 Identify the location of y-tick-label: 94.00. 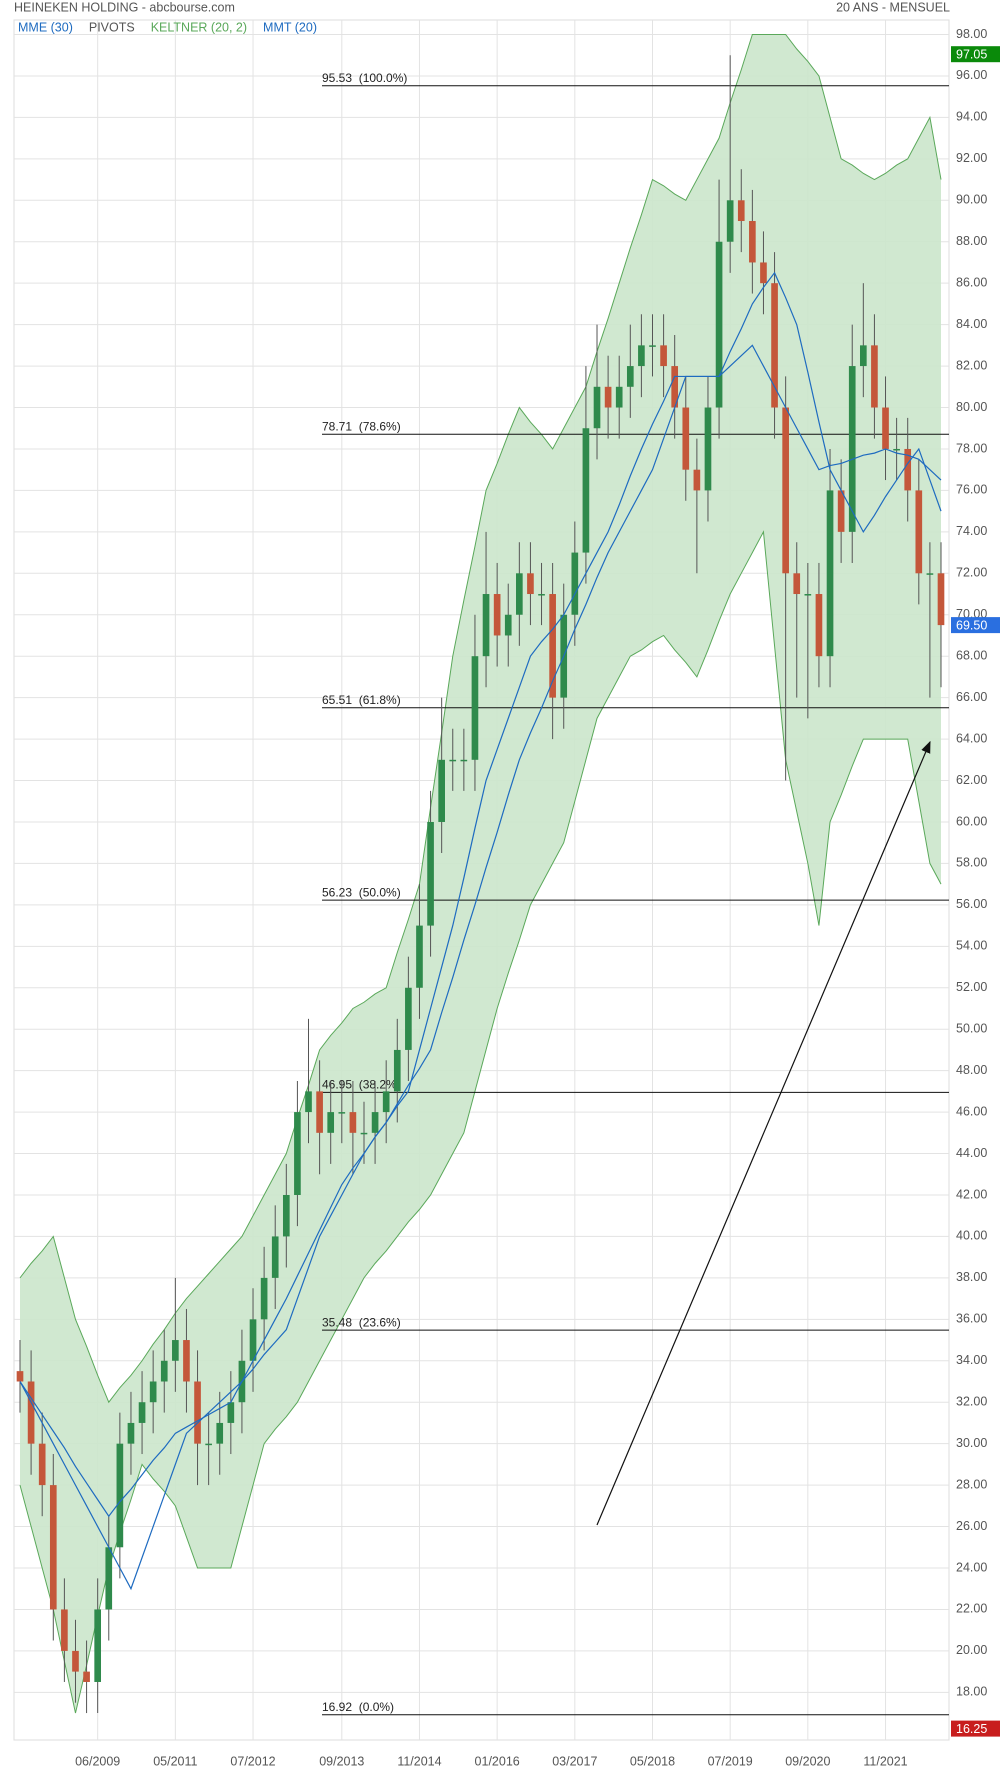
(971, 117).